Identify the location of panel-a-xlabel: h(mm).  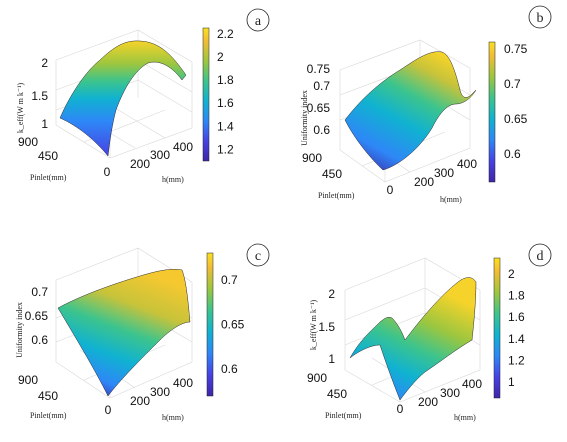
(173, 179).